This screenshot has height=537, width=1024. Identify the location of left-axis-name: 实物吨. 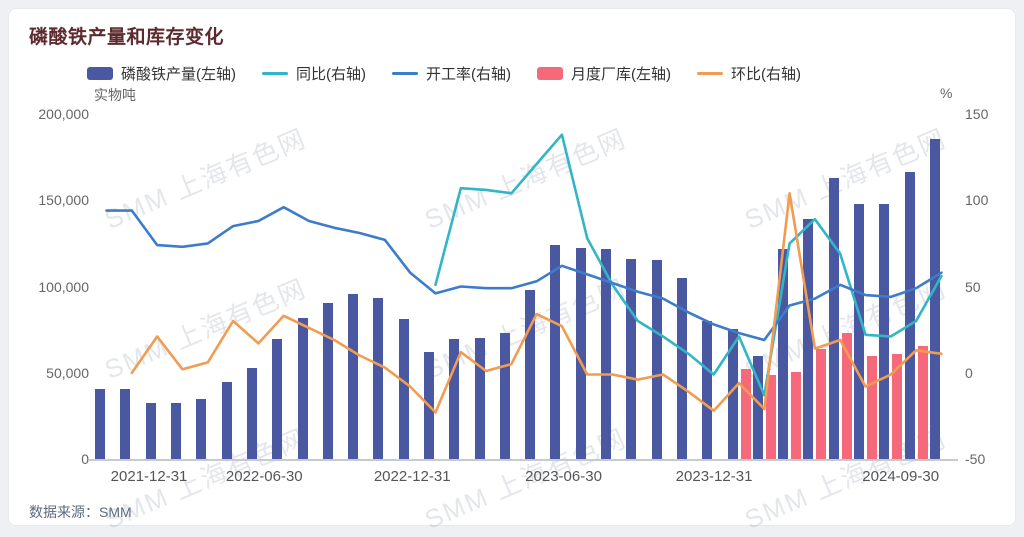
(115, 95).